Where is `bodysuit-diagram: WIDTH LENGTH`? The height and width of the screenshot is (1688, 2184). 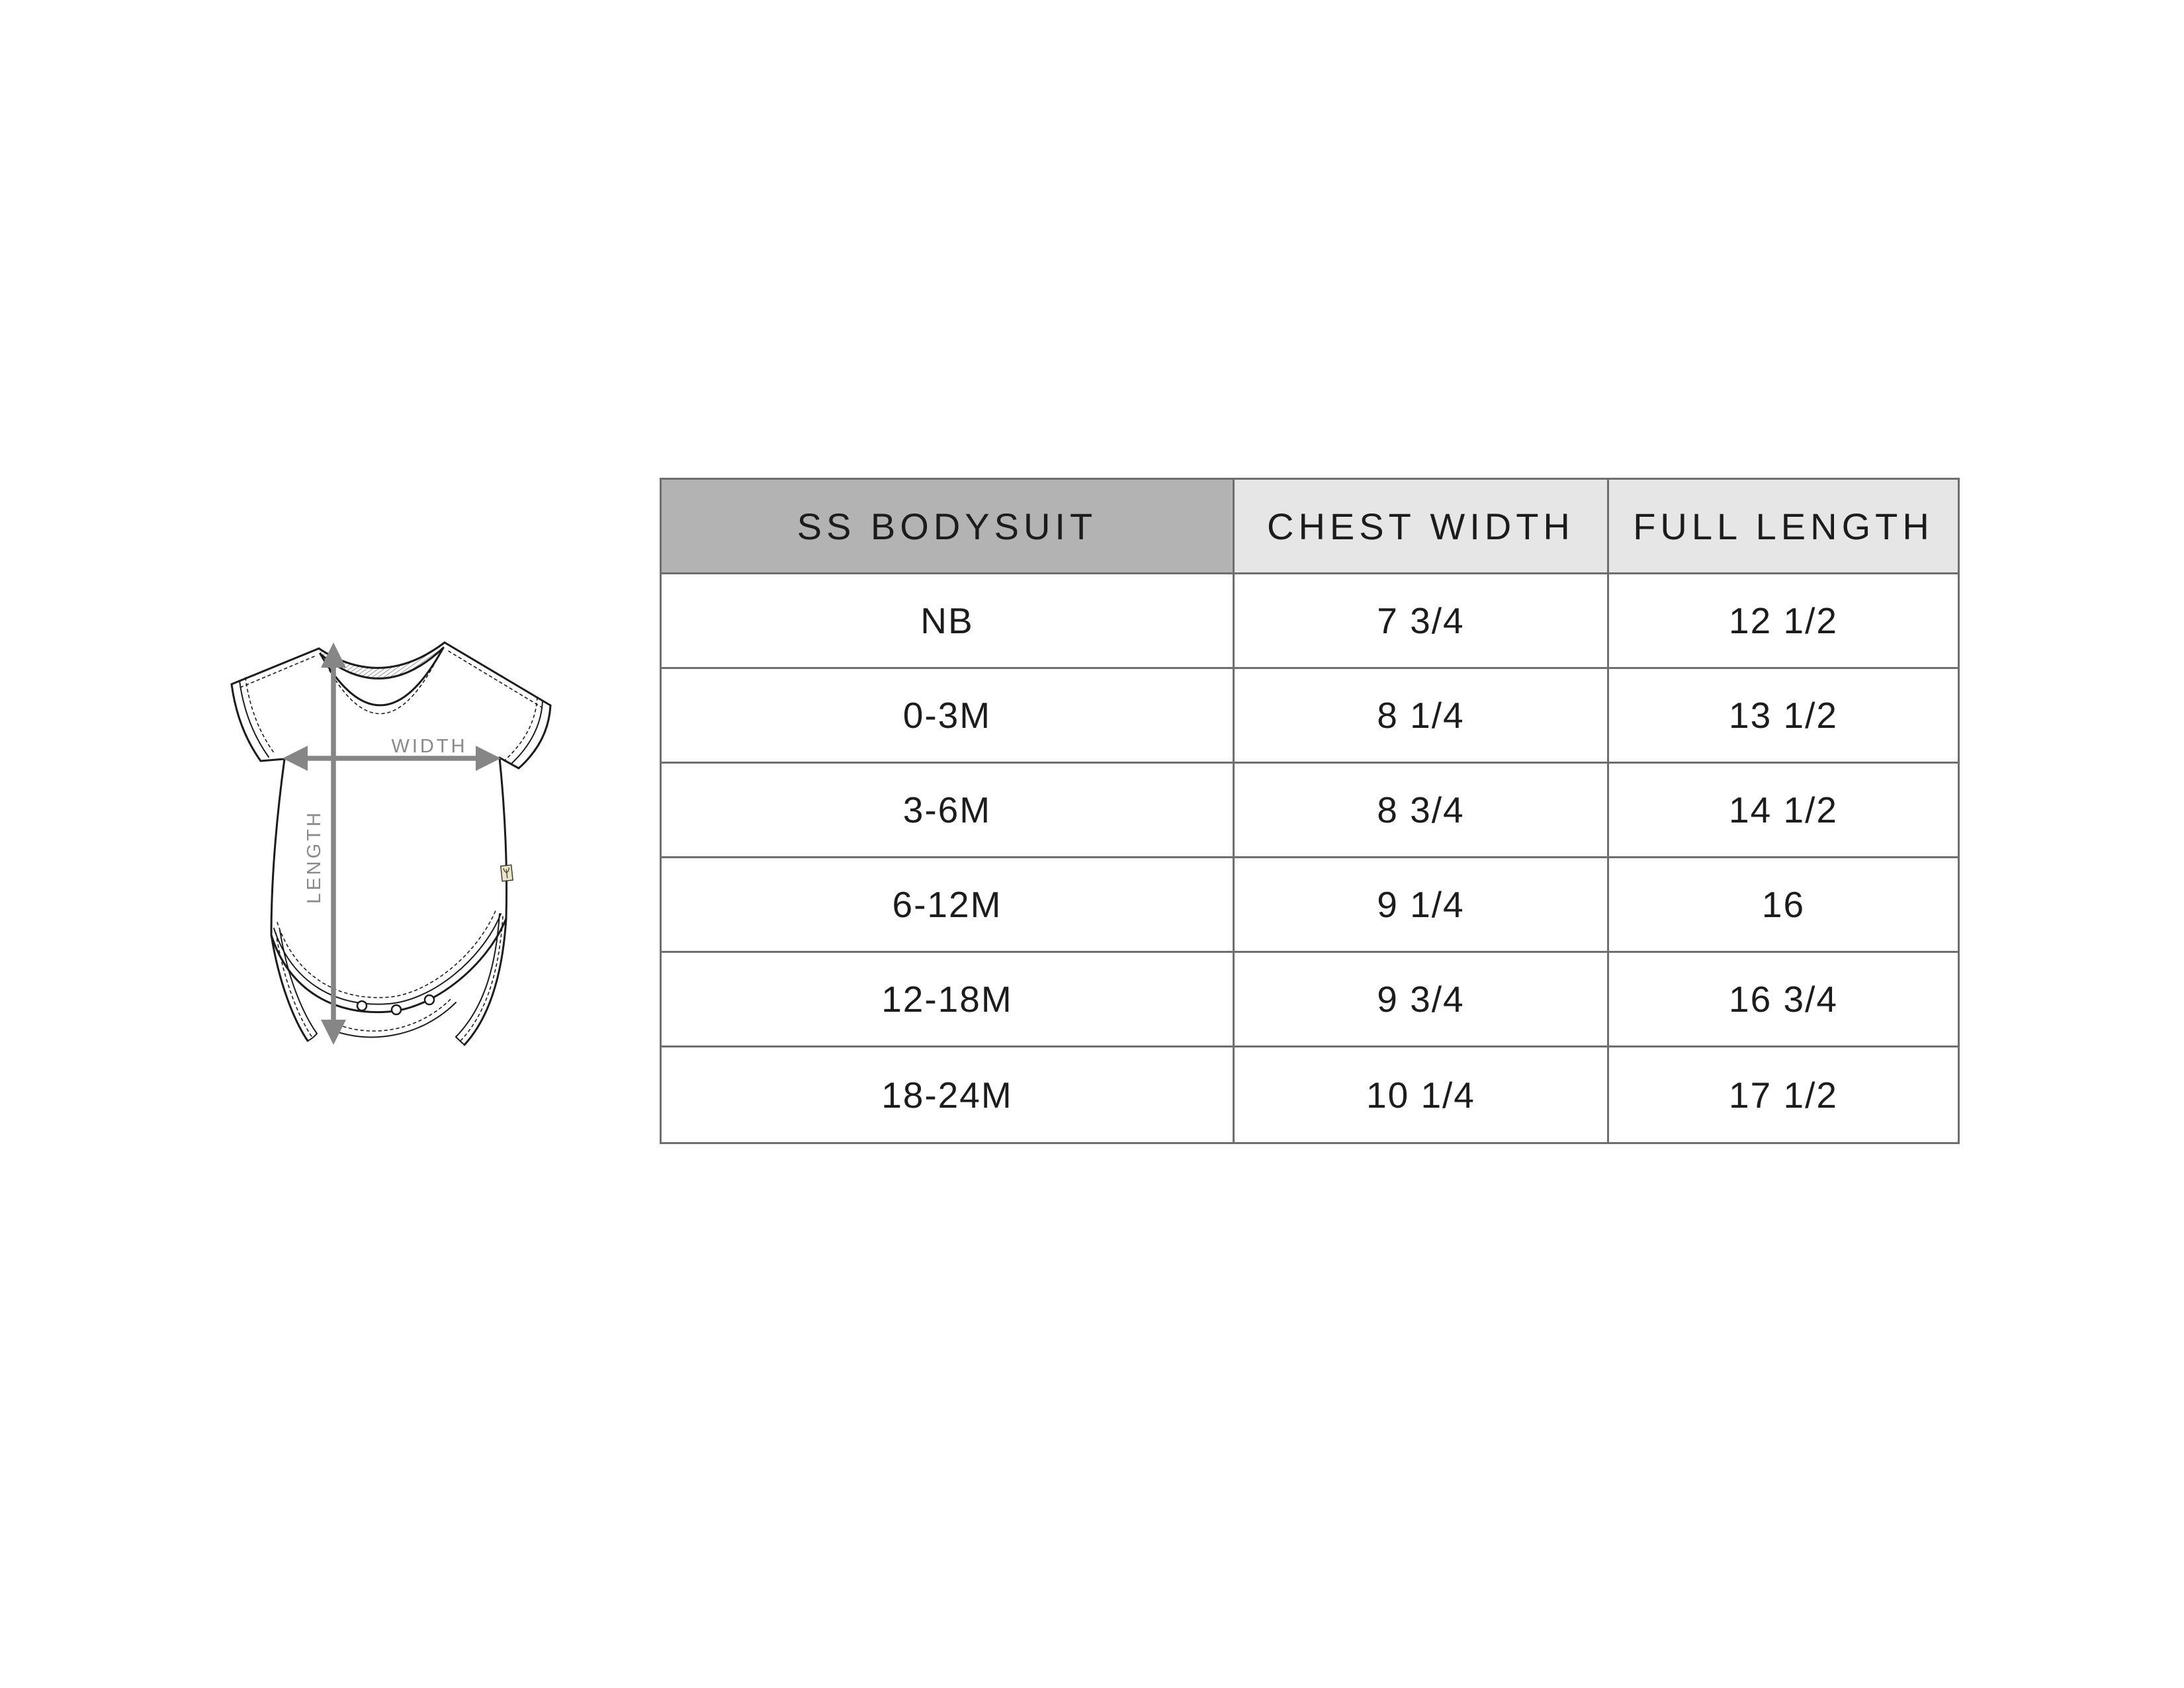
bodysuit-diagram: WIDTH LENGTH is located at coordinates (388, 839).